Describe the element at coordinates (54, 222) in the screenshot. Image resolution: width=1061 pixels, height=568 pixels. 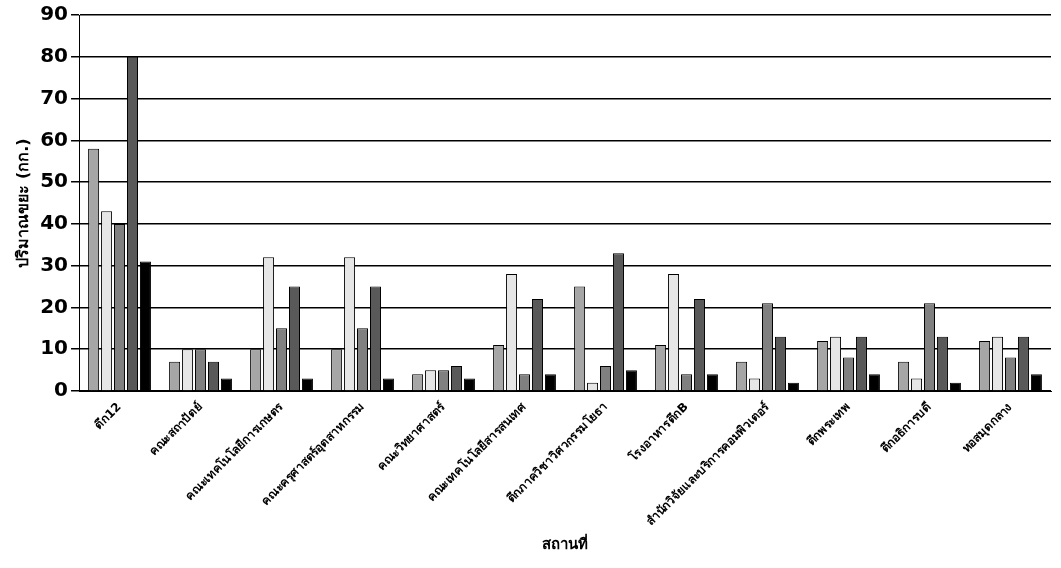
I see `y-tick-label: 40` at that location.